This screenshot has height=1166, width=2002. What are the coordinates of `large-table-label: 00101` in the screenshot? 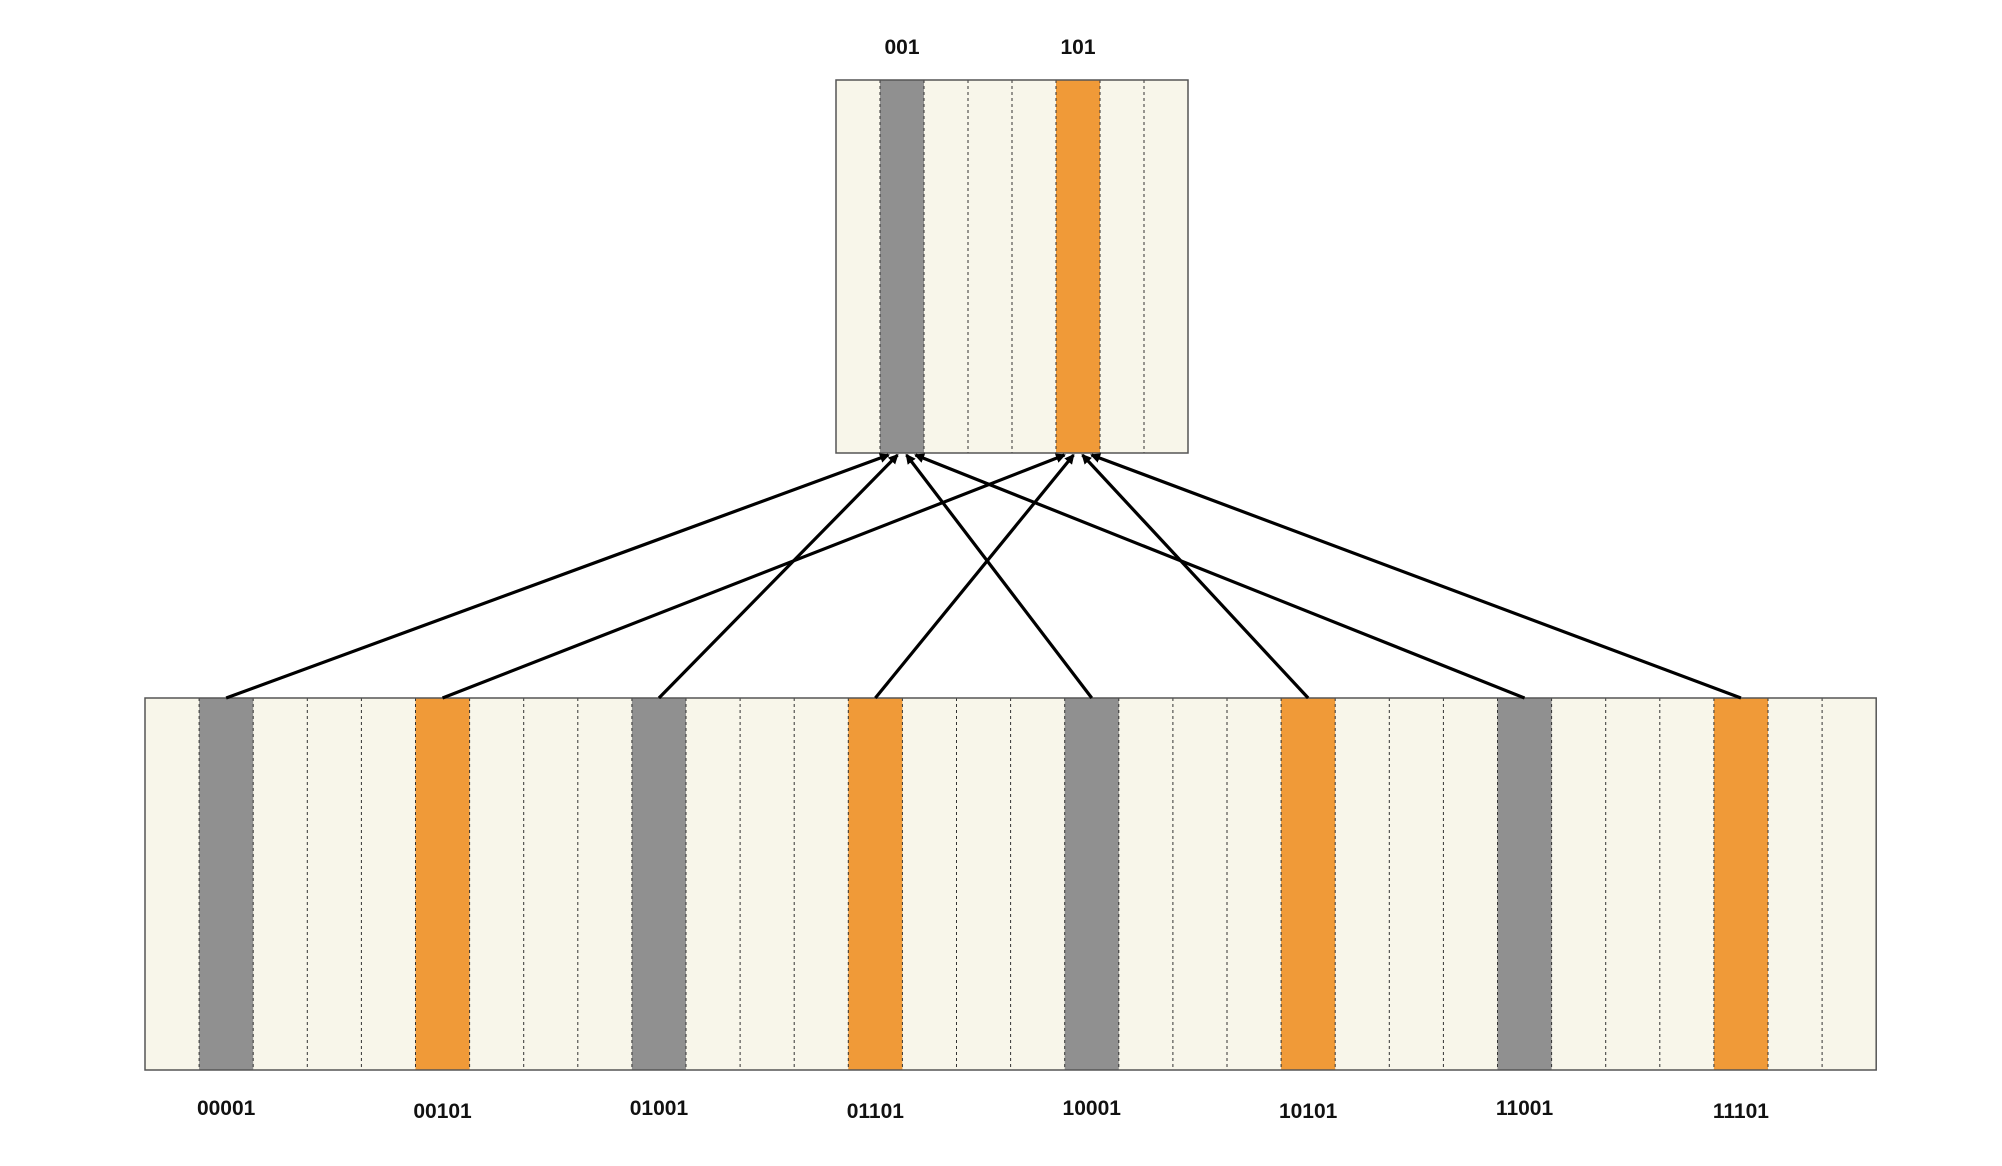 It's located at (442, 1111).